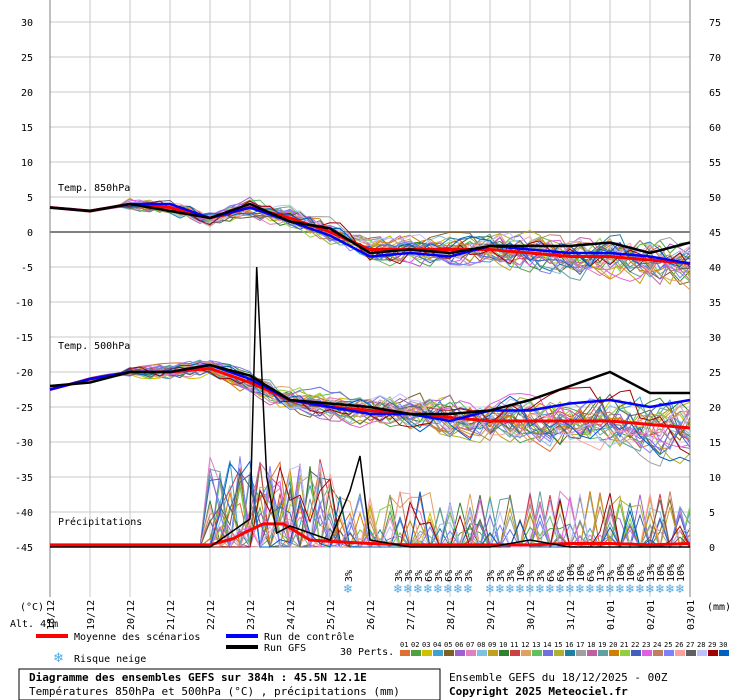 The height and width of the screenshot is (700, 740). I want to click on perts-legend-number: 26, so click(679, 645).